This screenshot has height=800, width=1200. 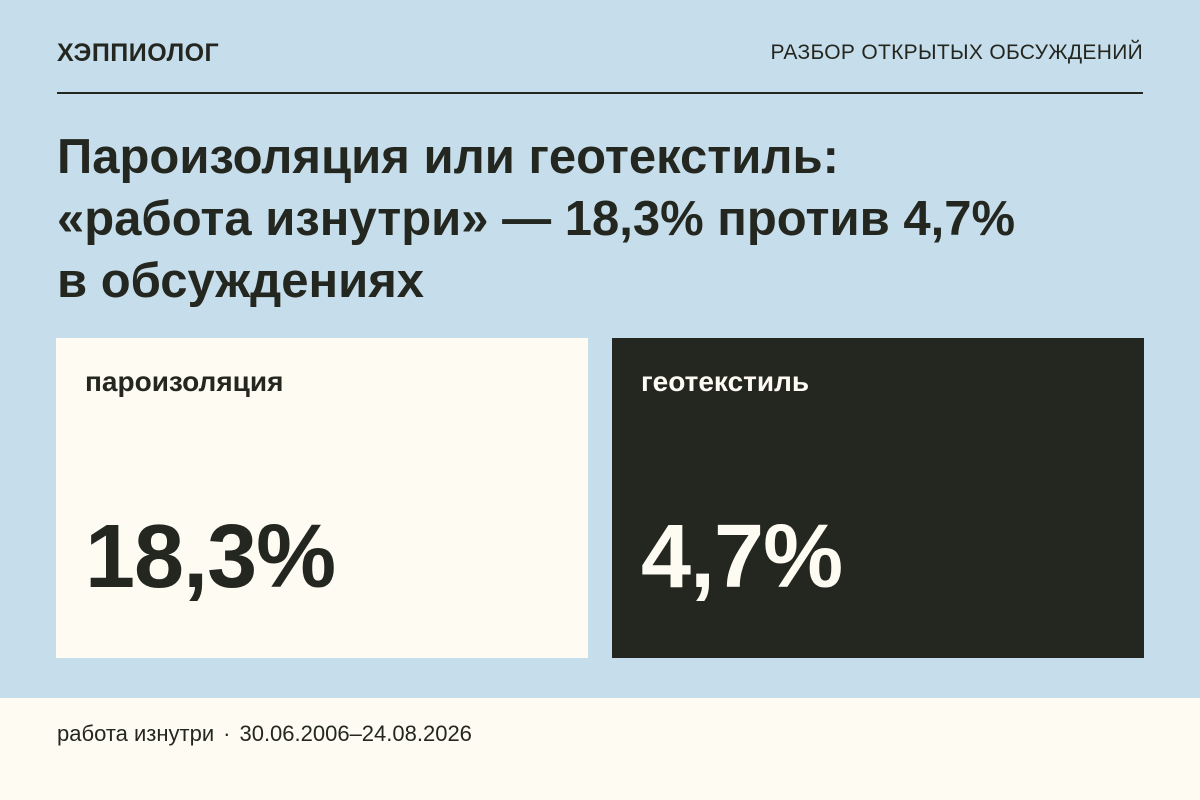 I want to click on brand-name: ХЭППИОЛОГ, so click(x=138, y=53).